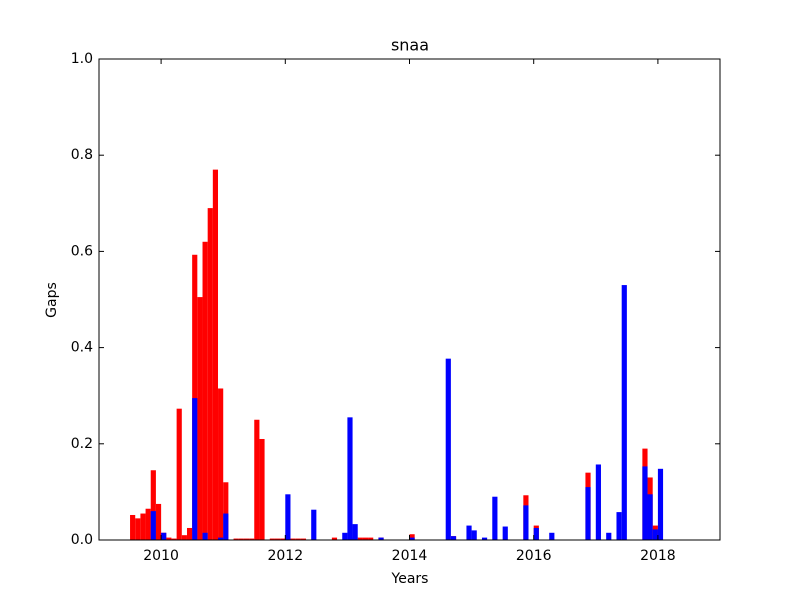 The height and width of the screenshot is (600, 800). I want to click on y-tick-label: 1.0, so click(82, 59).